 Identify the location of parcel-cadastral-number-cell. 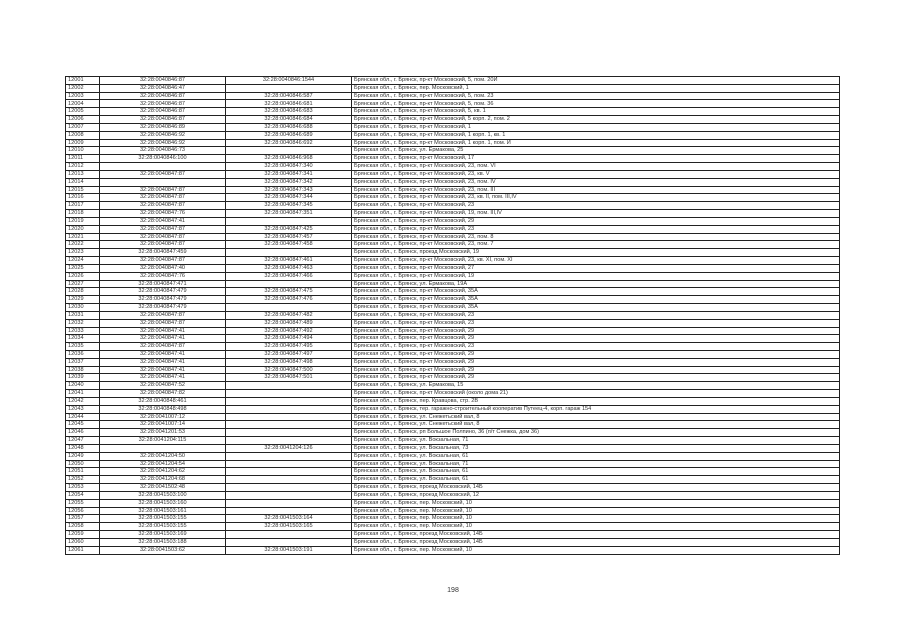
(162, 182).